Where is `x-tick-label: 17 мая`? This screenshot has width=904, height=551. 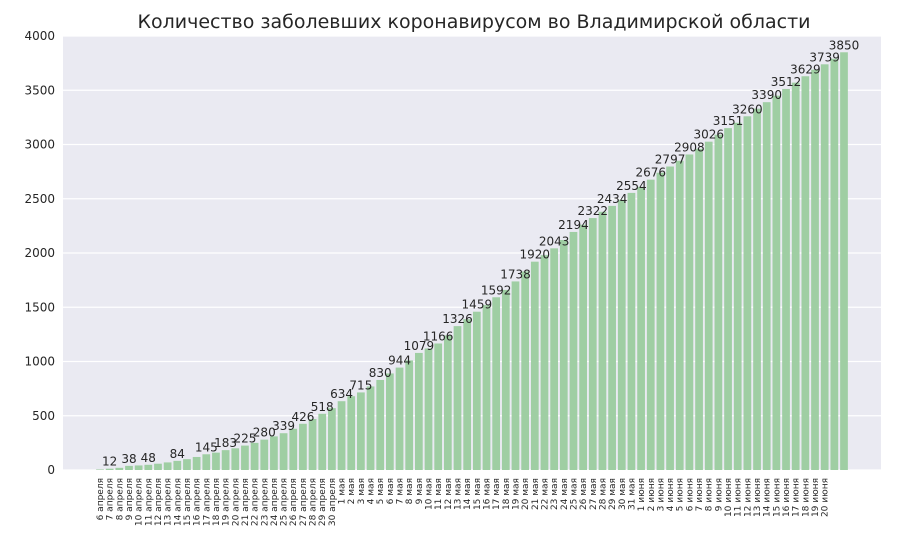
x-tick-label: 17 мая is located at coordinates (497, 494).